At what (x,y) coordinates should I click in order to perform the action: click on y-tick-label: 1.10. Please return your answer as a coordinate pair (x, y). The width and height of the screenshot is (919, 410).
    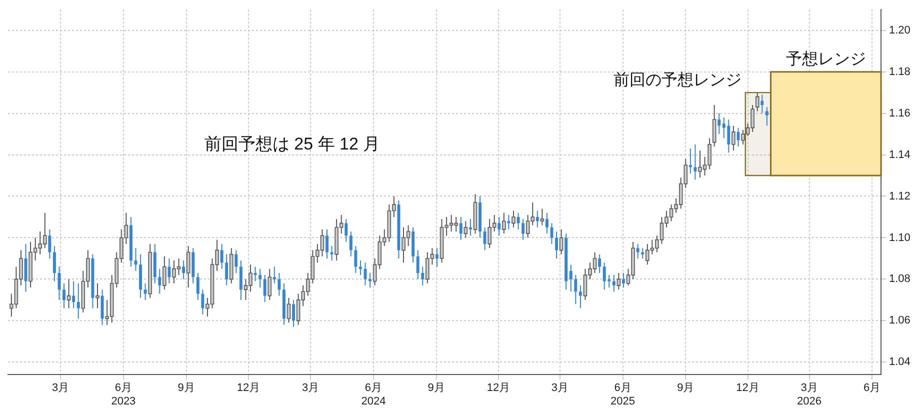
    Looking at the image, I should click on (899, 238).